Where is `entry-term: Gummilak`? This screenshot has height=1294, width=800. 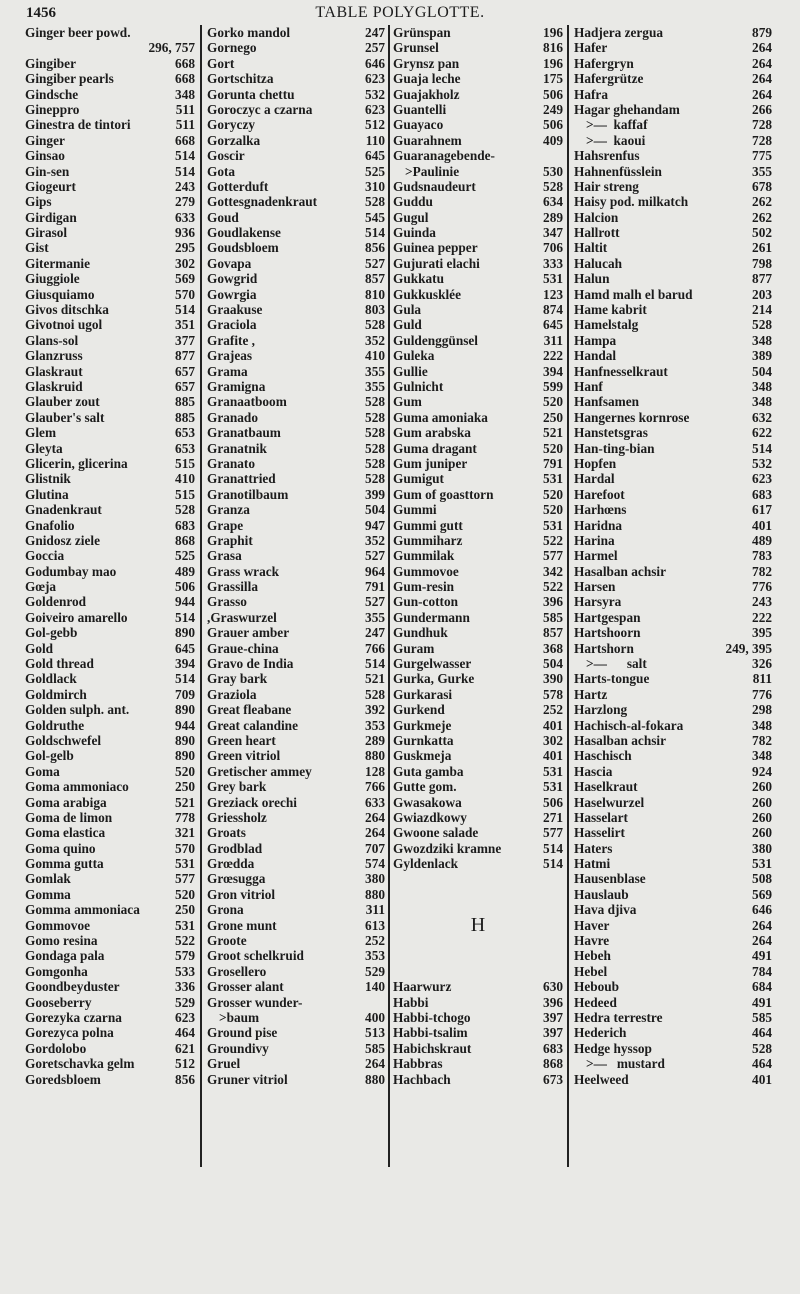
entry-term: Gummilak is located at coordinates (424, 556).